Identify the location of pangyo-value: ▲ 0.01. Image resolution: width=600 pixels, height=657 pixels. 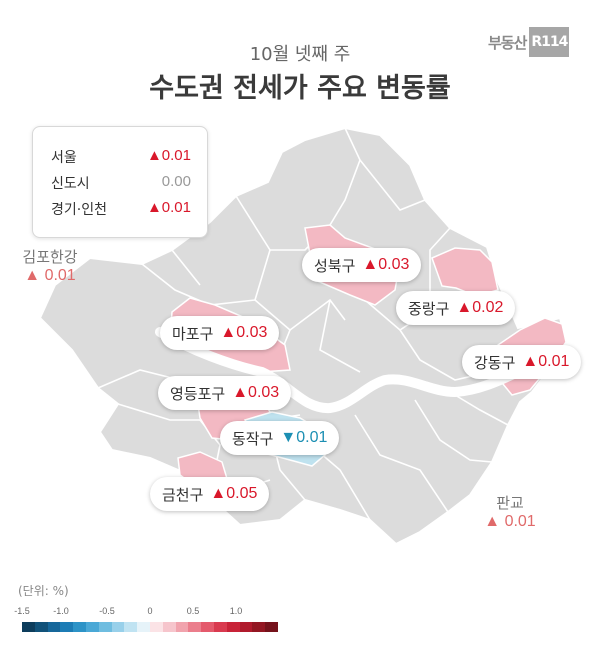
(510, 521).